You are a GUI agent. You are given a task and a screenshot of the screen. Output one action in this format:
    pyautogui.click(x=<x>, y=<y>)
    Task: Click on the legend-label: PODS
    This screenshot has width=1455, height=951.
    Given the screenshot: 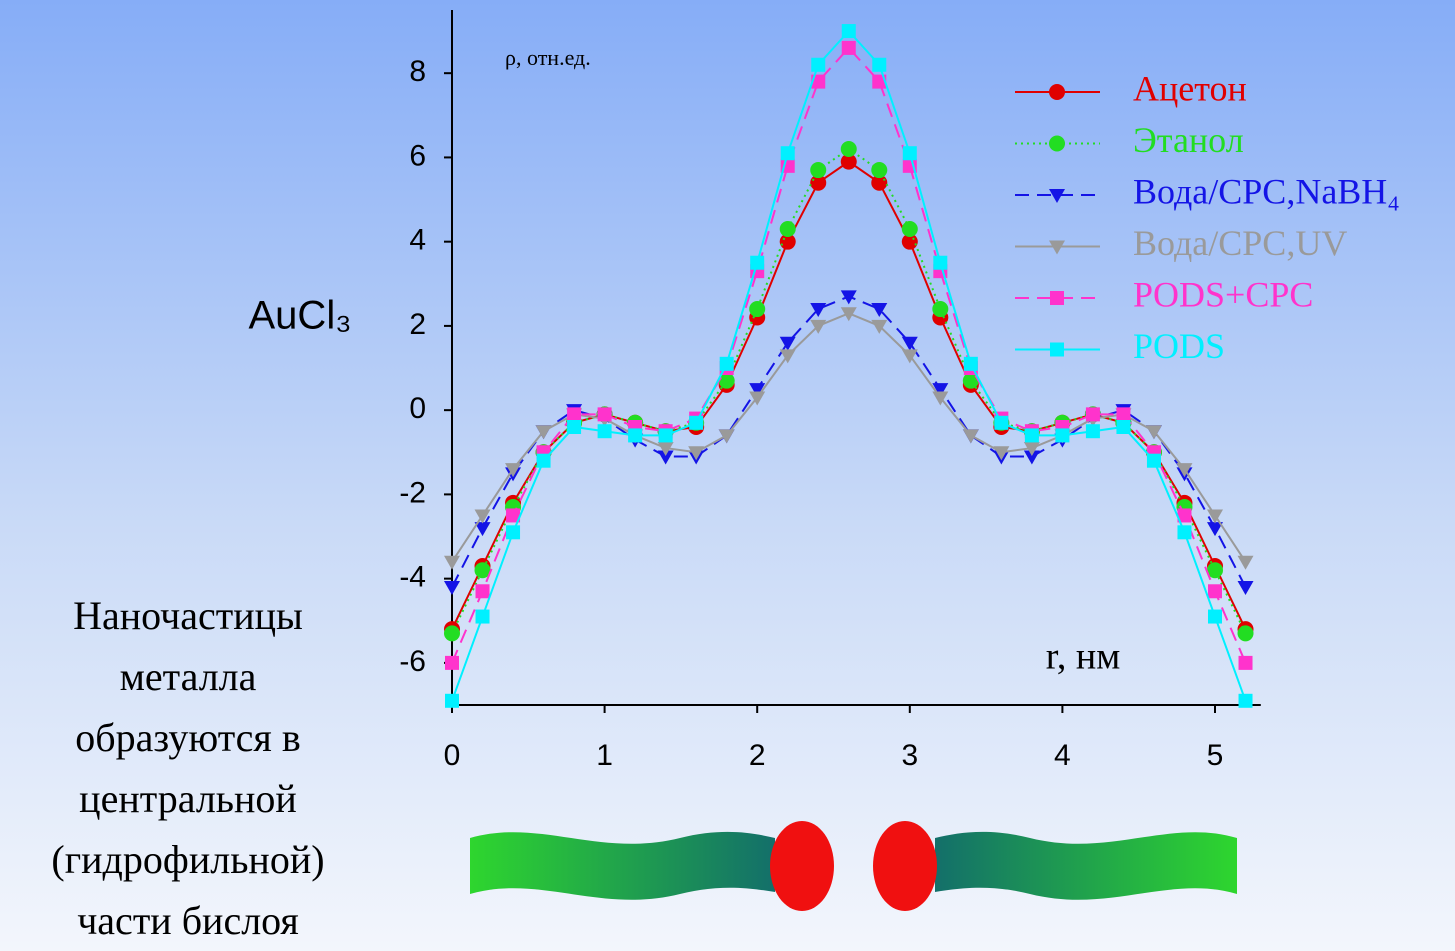 What is the action you would take?
    pyautogui.click(x=1179, y=346)
    